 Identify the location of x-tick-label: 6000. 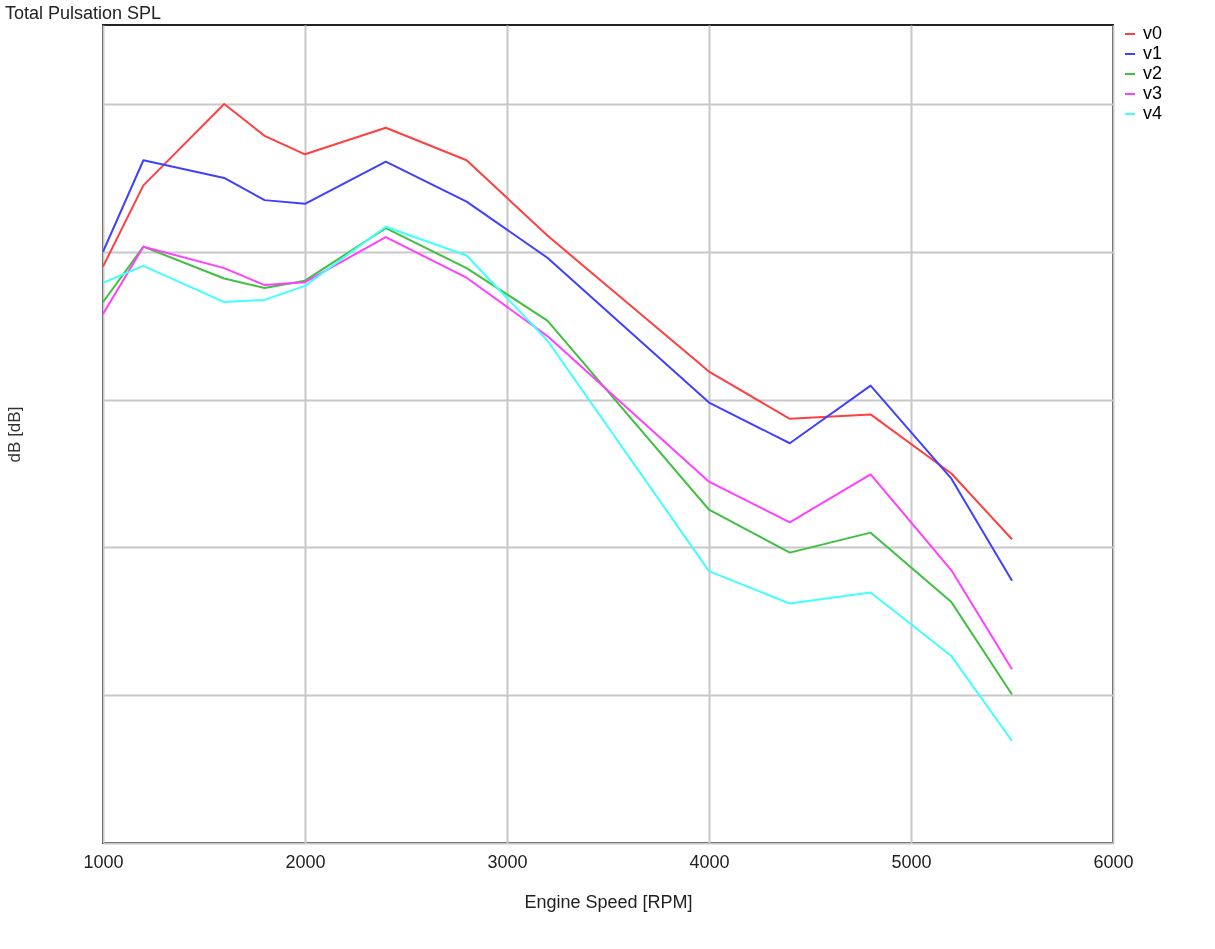
(1113, 861).